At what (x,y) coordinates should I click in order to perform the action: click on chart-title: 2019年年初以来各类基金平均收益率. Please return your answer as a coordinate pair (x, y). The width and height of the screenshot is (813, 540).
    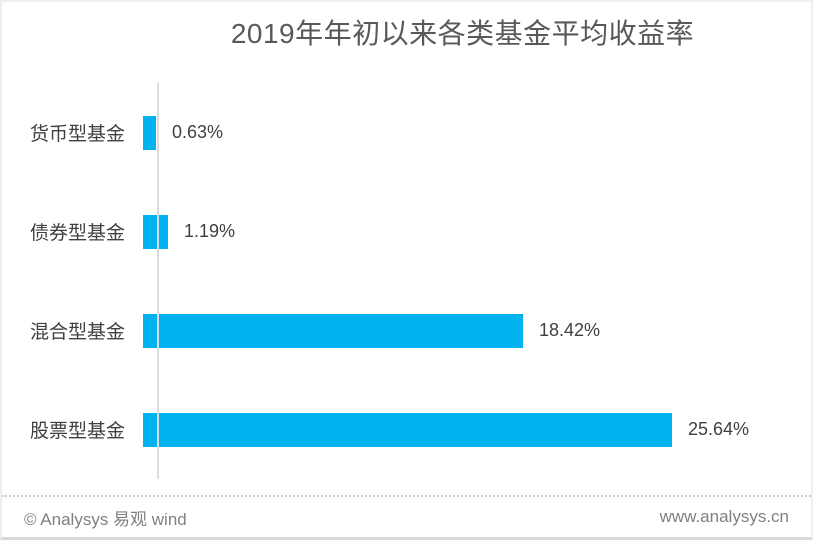
    Looking at the image, I should click on (462, 33).